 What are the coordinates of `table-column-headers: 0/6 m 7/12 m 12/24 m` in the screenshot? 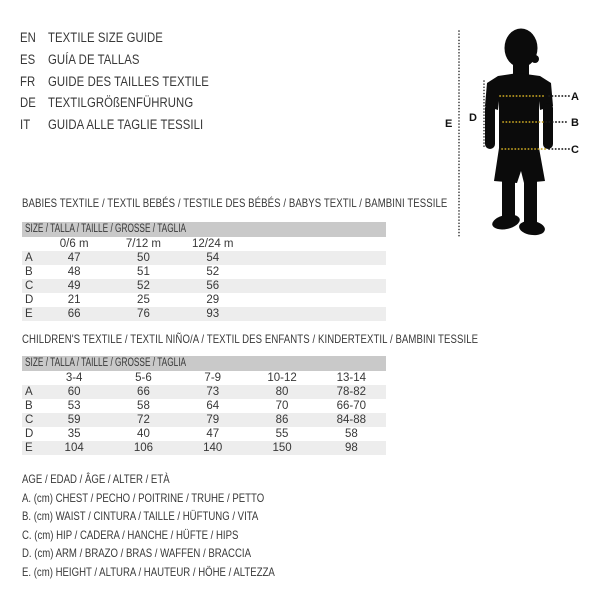 It's located at (204, 244).